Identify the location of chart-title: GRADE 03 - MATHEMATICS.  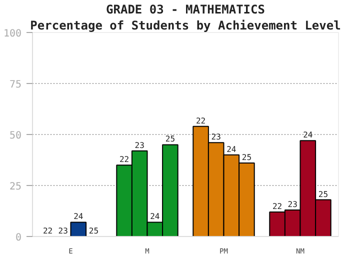
(185, 9).